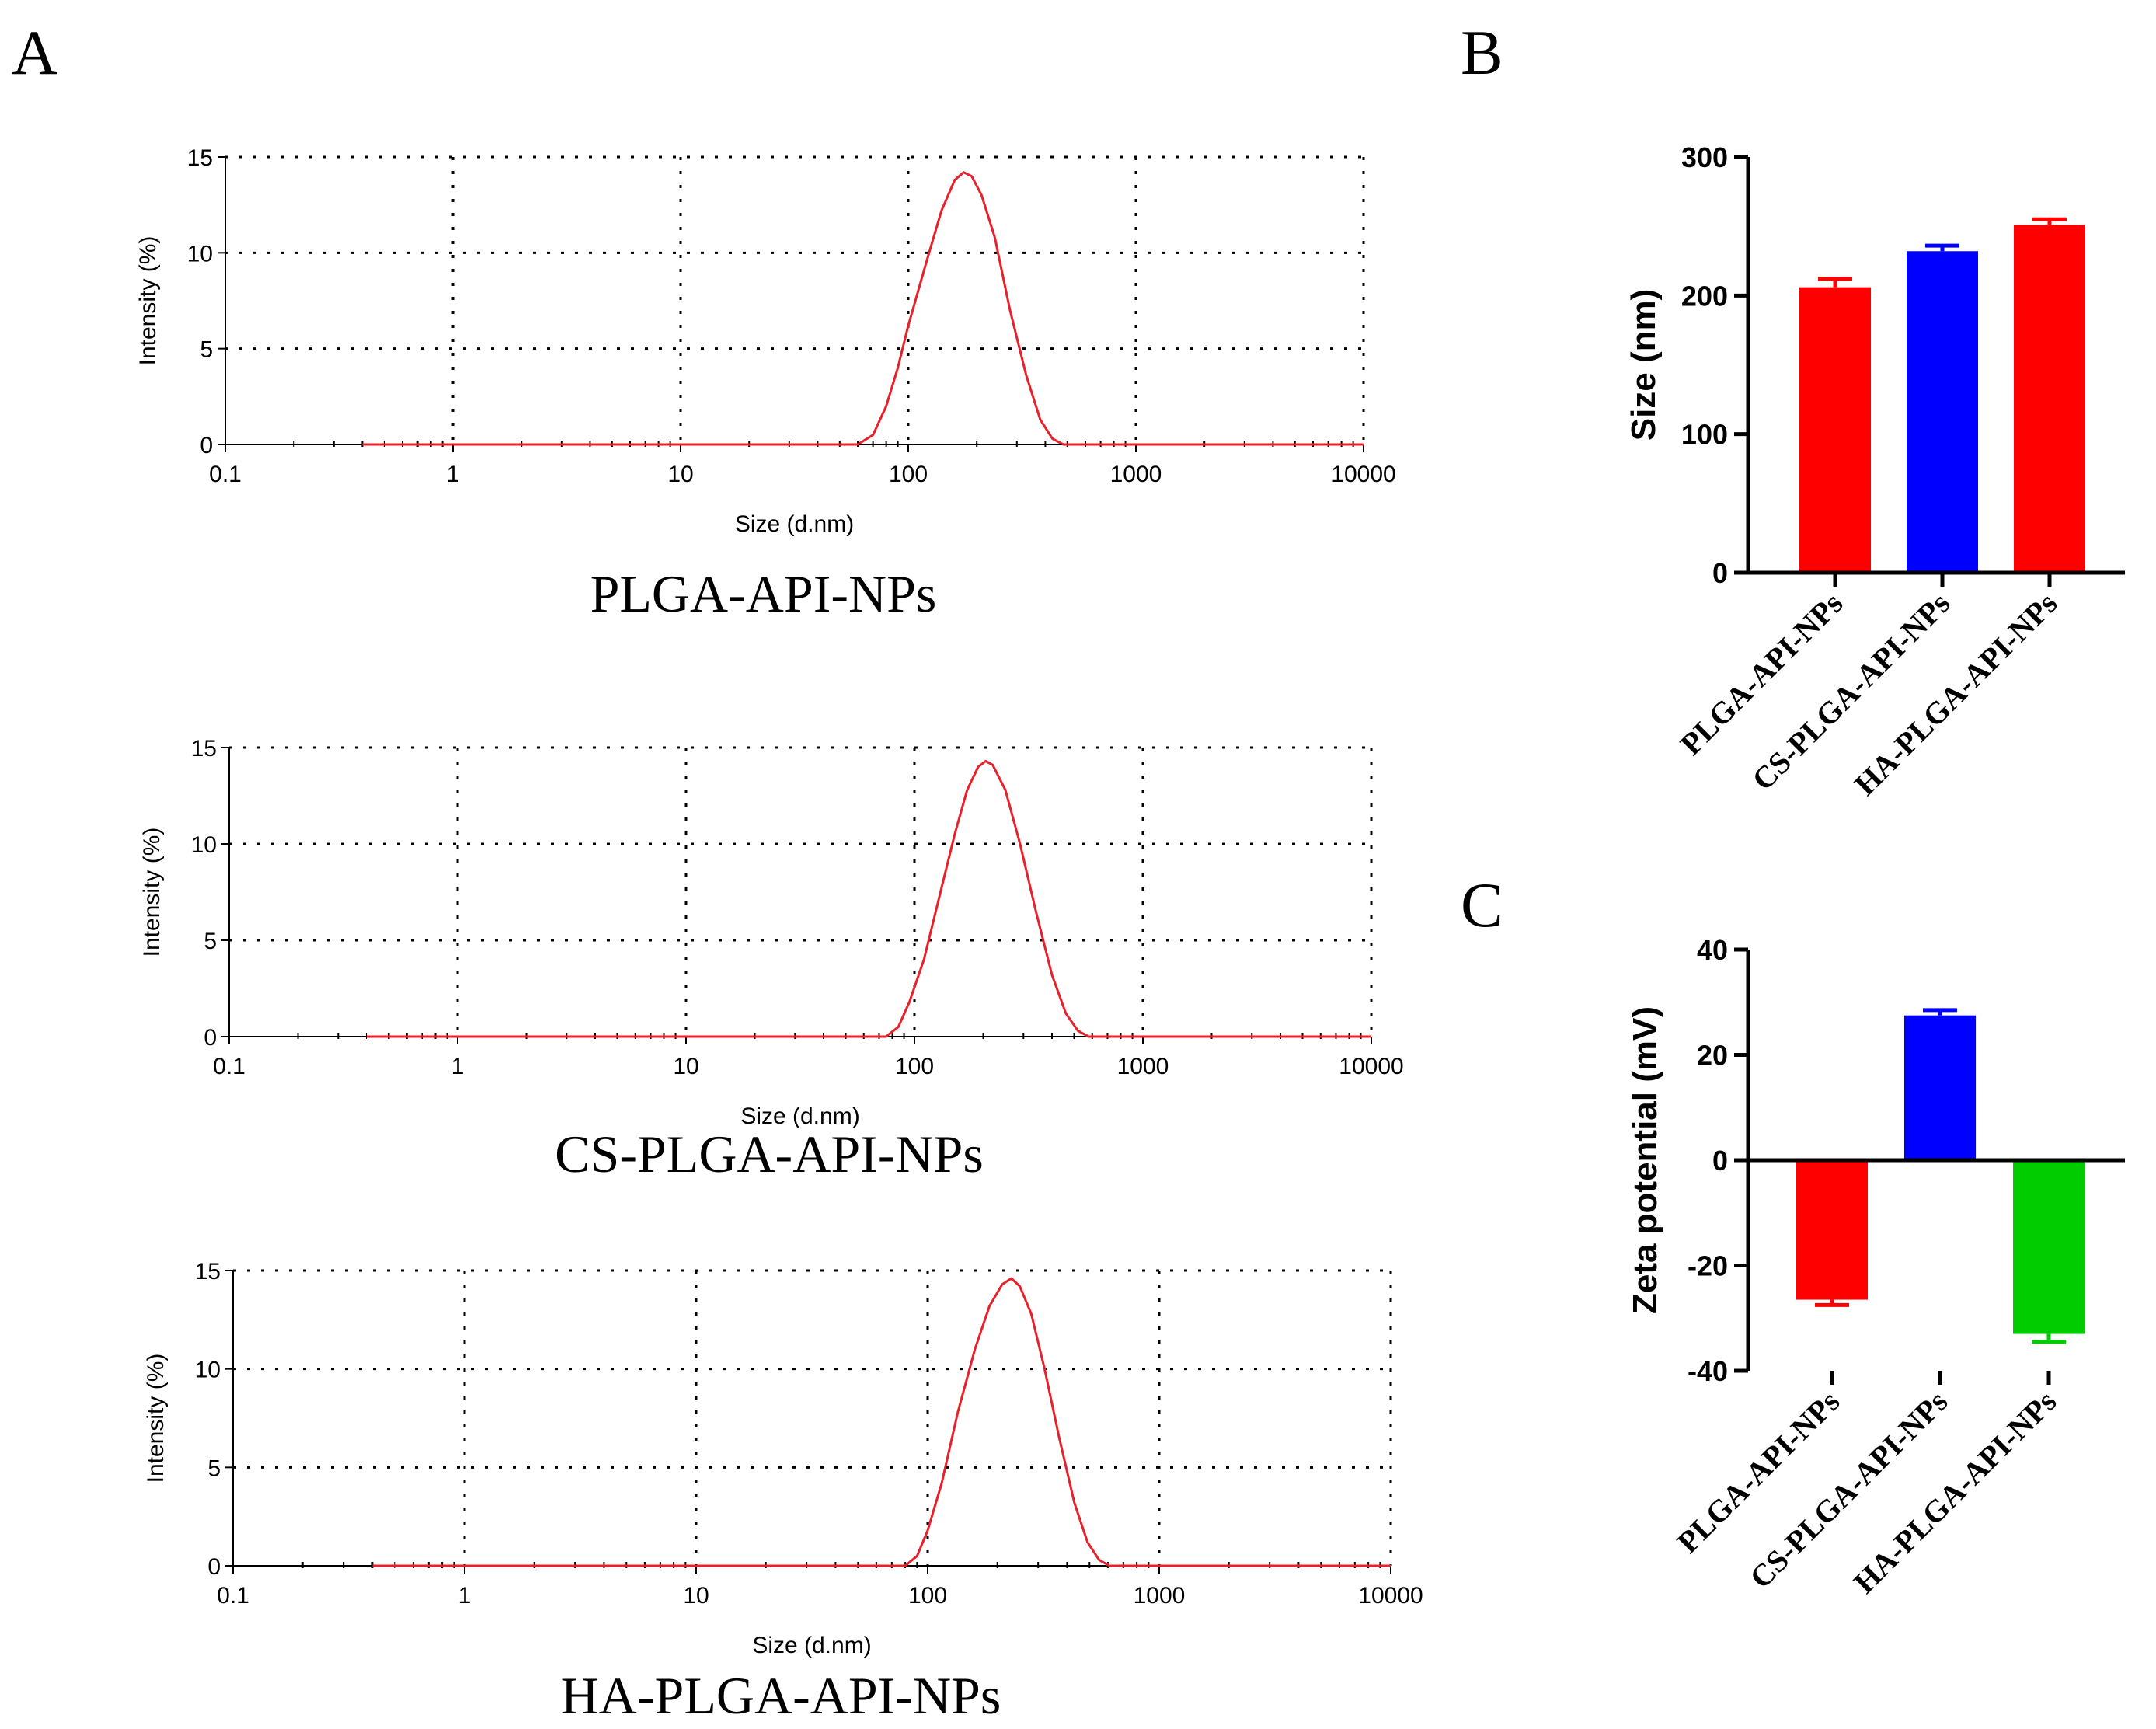 This screenshot has height=1729, width=2156. Describe the element at coordinates (1708, 1371) in the screenshot. I see `y-tick-label: -40` at that location.